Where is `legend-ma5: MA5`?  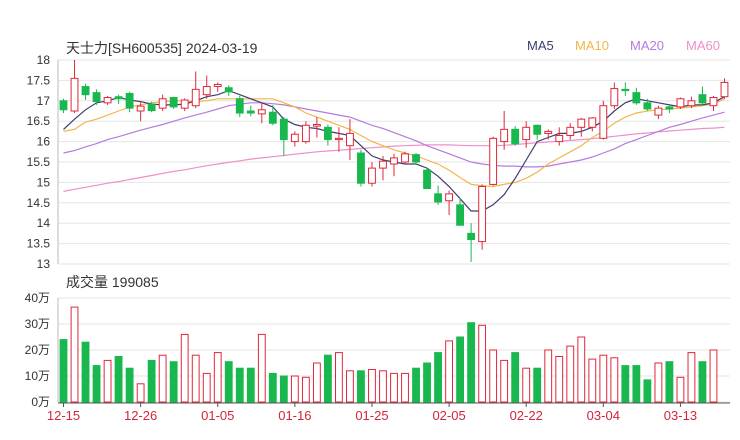
legend-ma5: MA5 is located at coordinates (540, 45).